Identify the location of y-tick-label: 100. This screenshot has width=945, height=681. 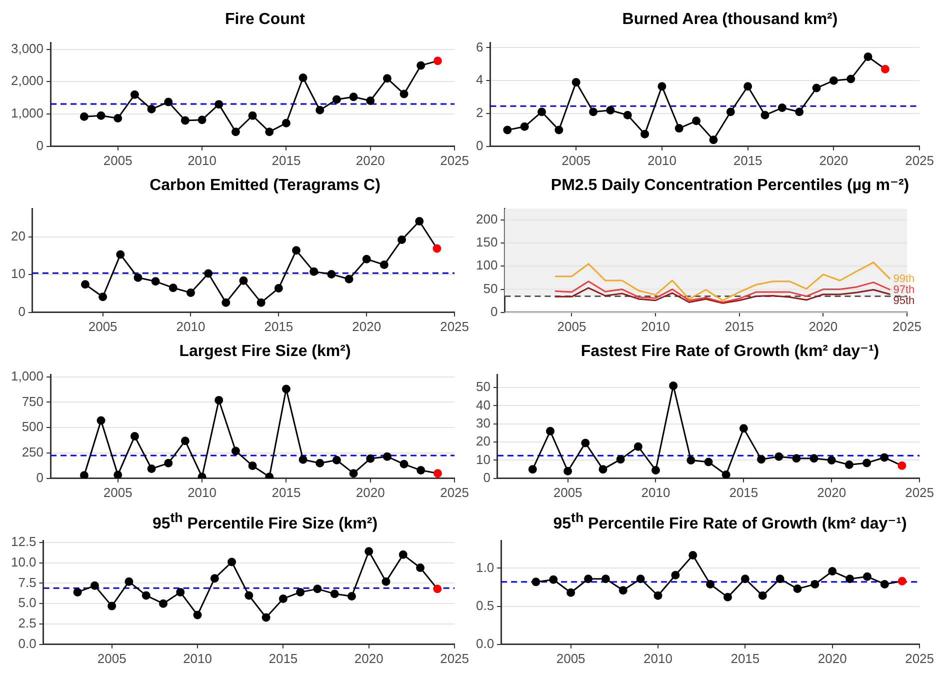
(487, 265).